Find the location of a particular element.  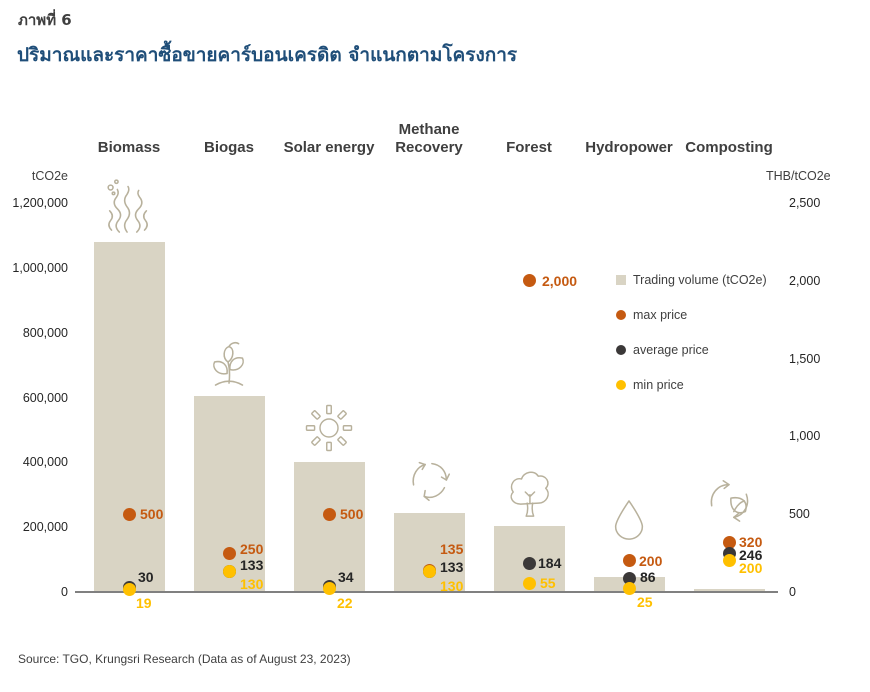

right-axis-tick: 2,000 is located at coordinates (805, 280).